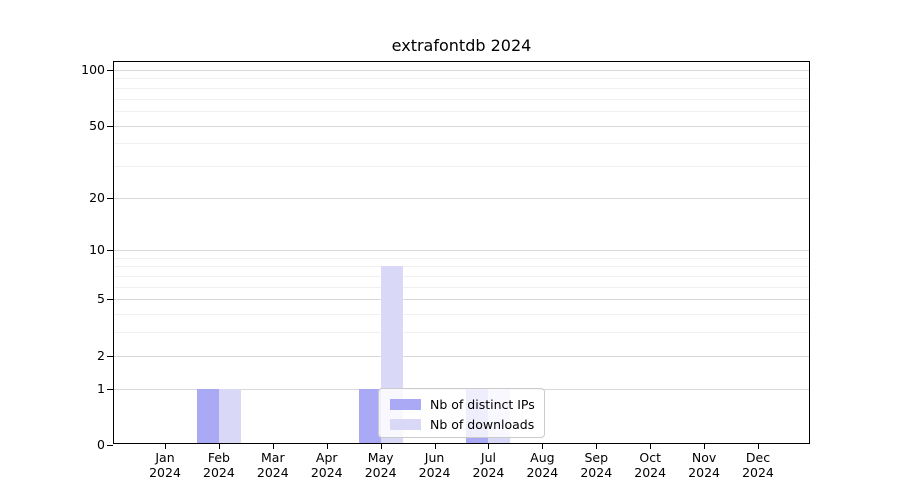 This screenshot has height=500, width=900. What do you see at coordinates (542, 457) in the screenshot?
I see `x-tick-line: Aug` at bounding box center [542, 457].